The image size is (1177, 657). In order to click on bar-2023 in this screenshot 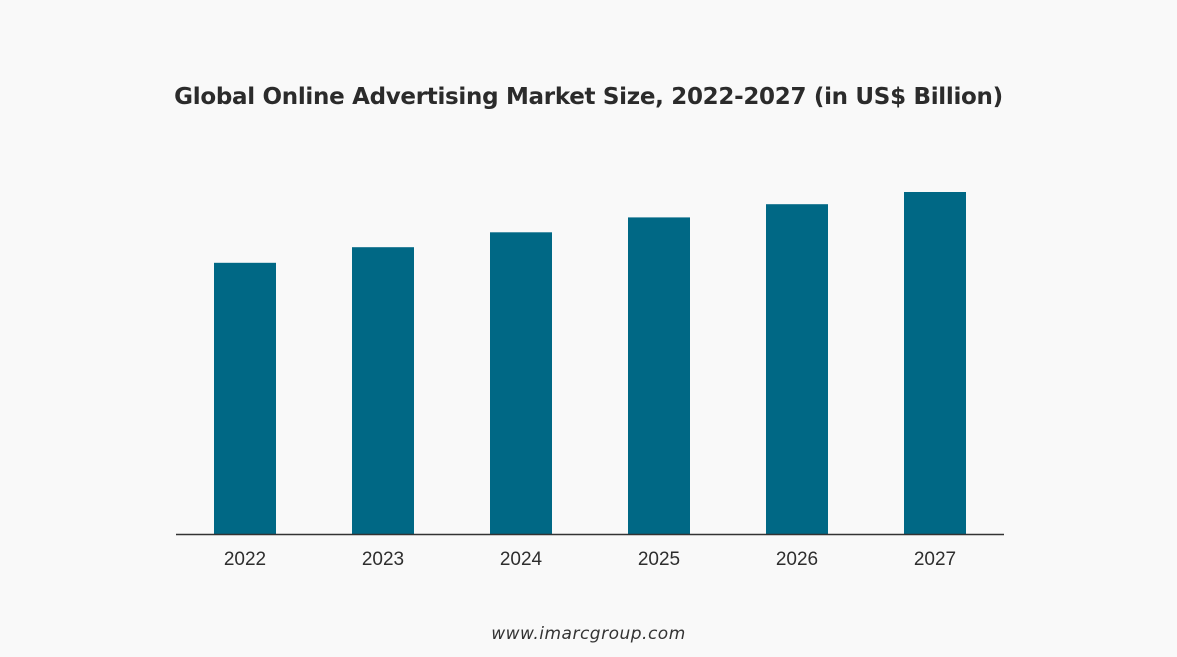, I will do `click(383, 390)`.